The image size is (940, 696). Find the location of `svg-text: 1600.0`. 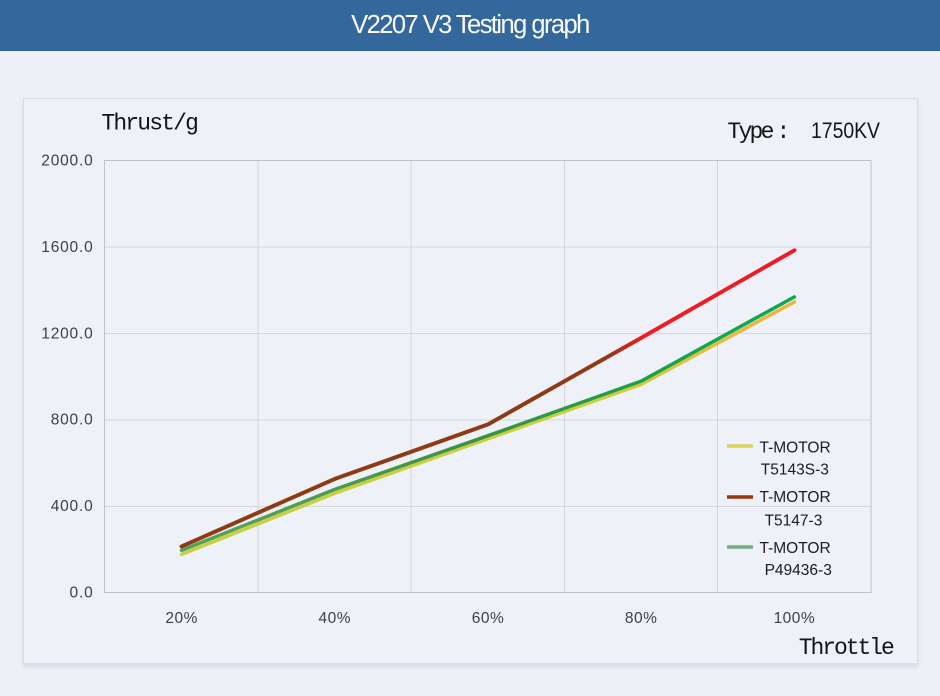

svg-text: 1600.0 is located at coordinates (67, 247).